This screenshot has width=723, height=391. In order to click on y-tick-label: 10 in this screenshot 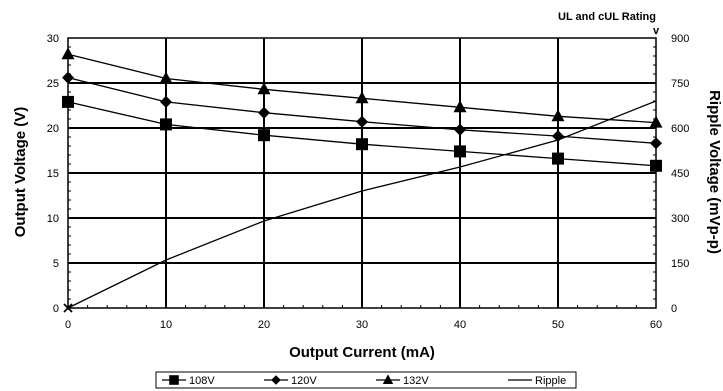, I will do `click(53, 219)`.